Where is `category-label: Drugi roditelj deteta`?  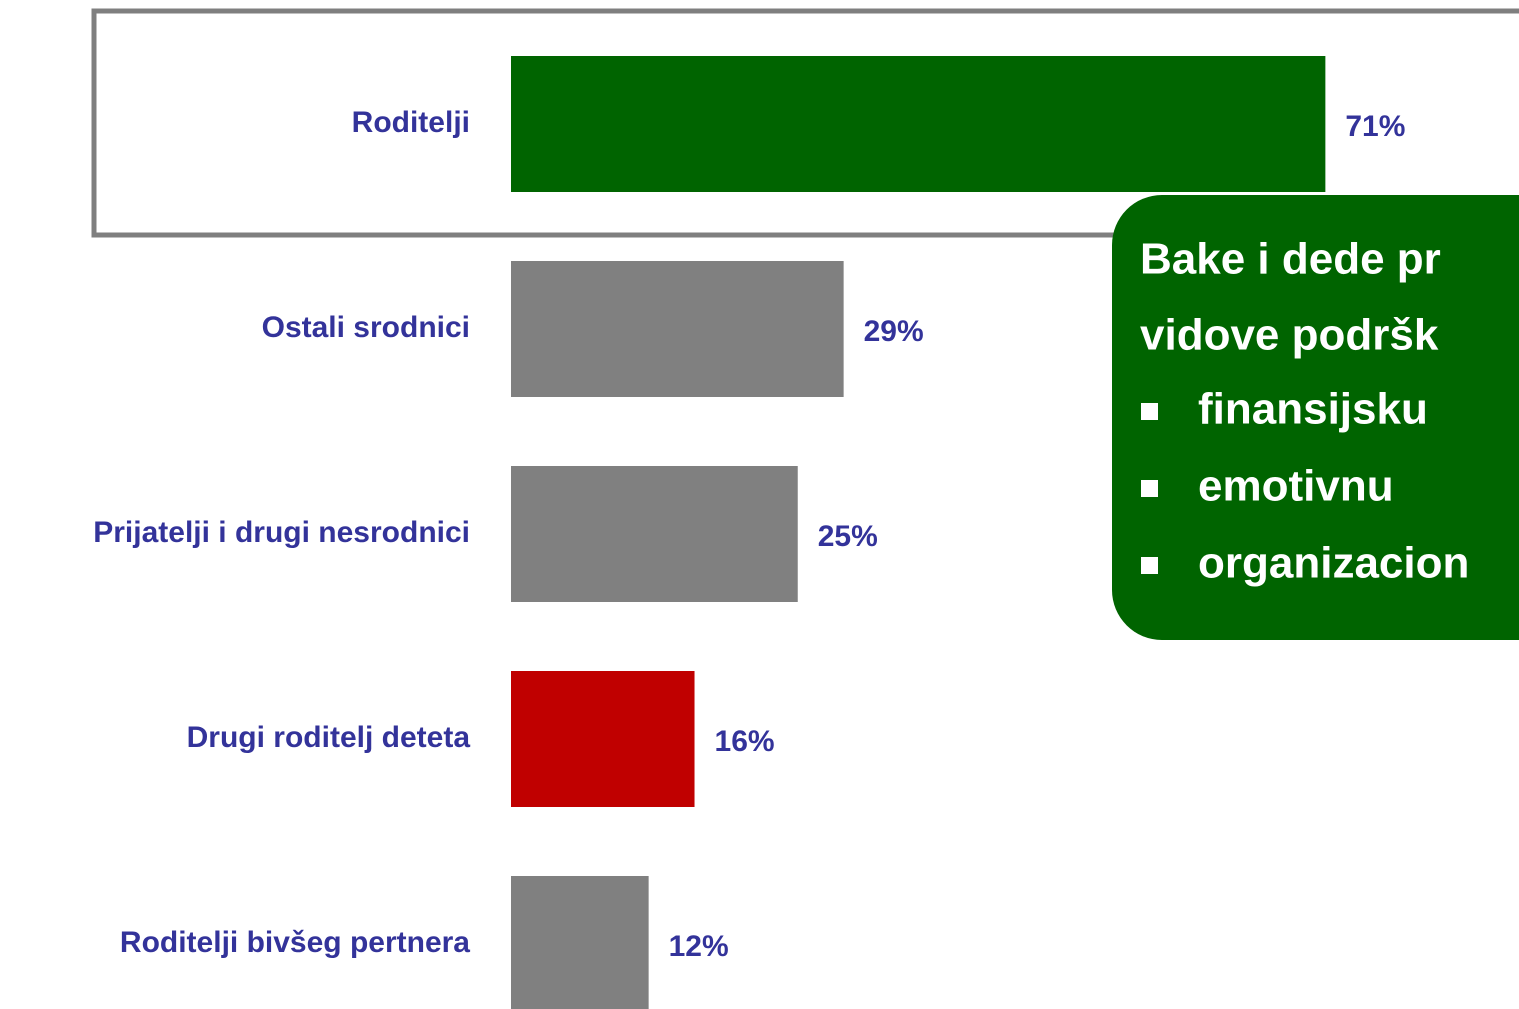 category-label: Drugi roditelj deteta is located at coordinates (329, 737).